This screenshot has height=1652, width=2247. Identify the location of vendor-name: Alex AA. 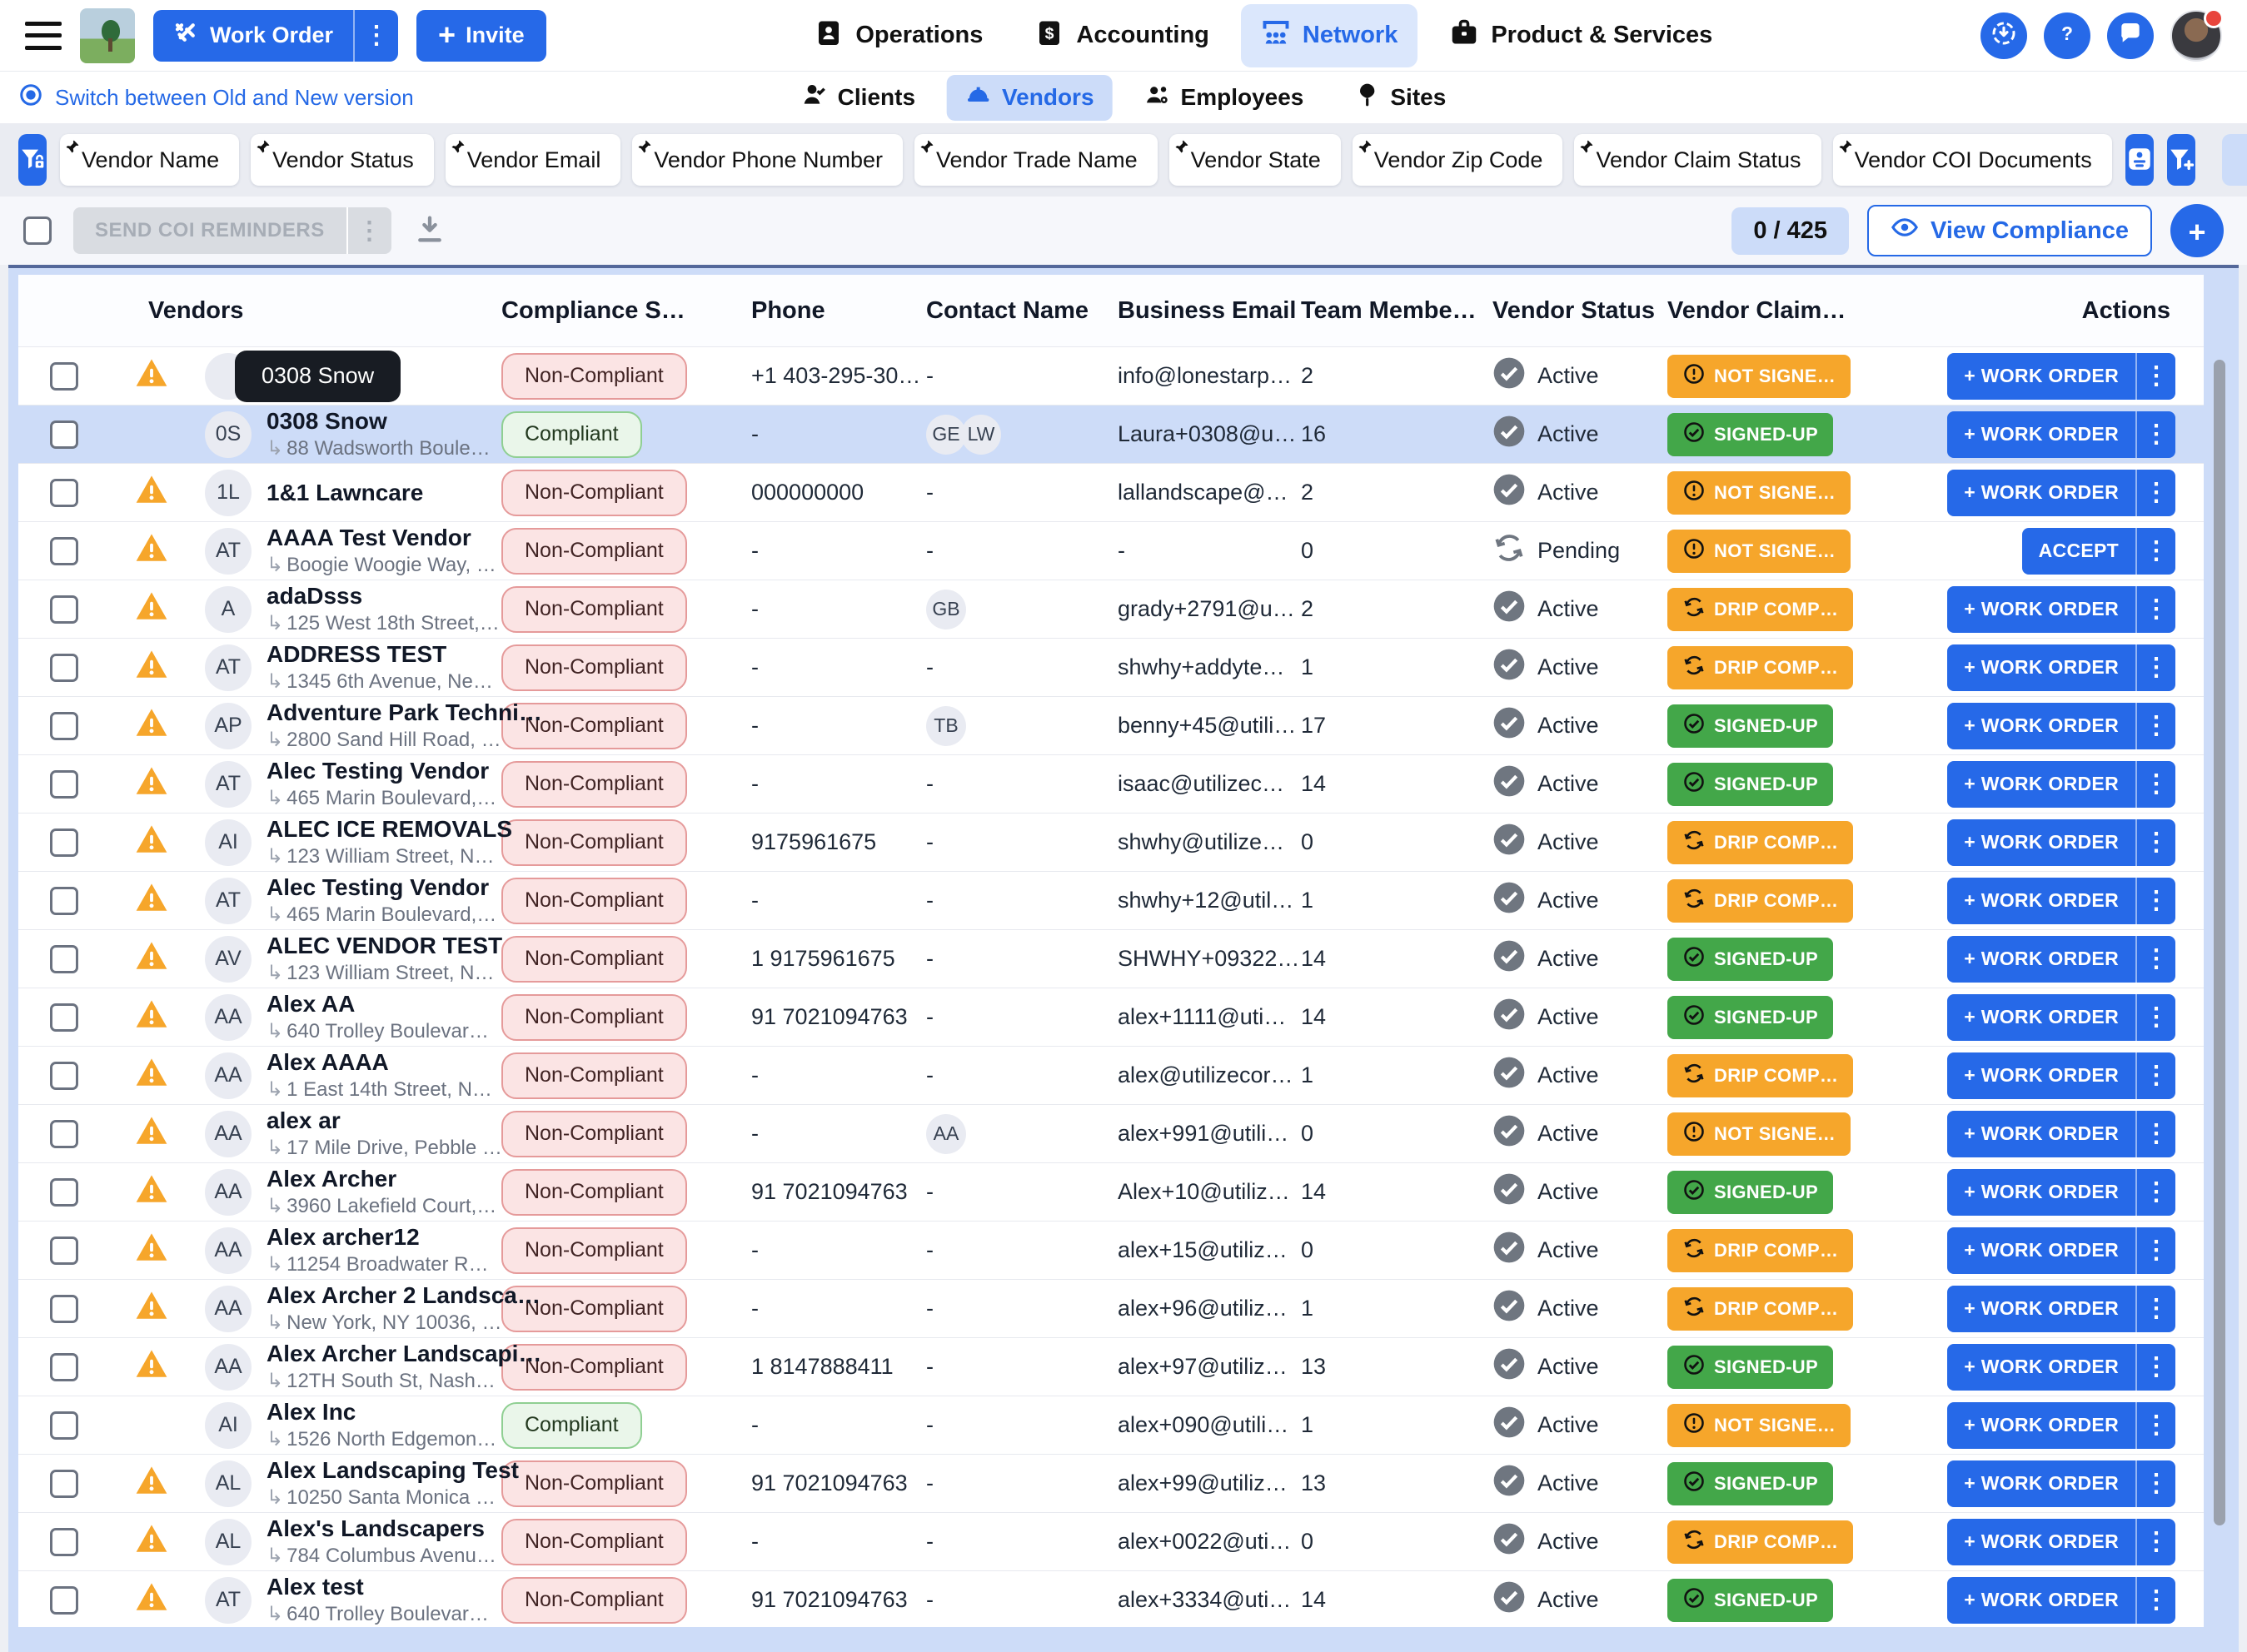
(311, 1004).